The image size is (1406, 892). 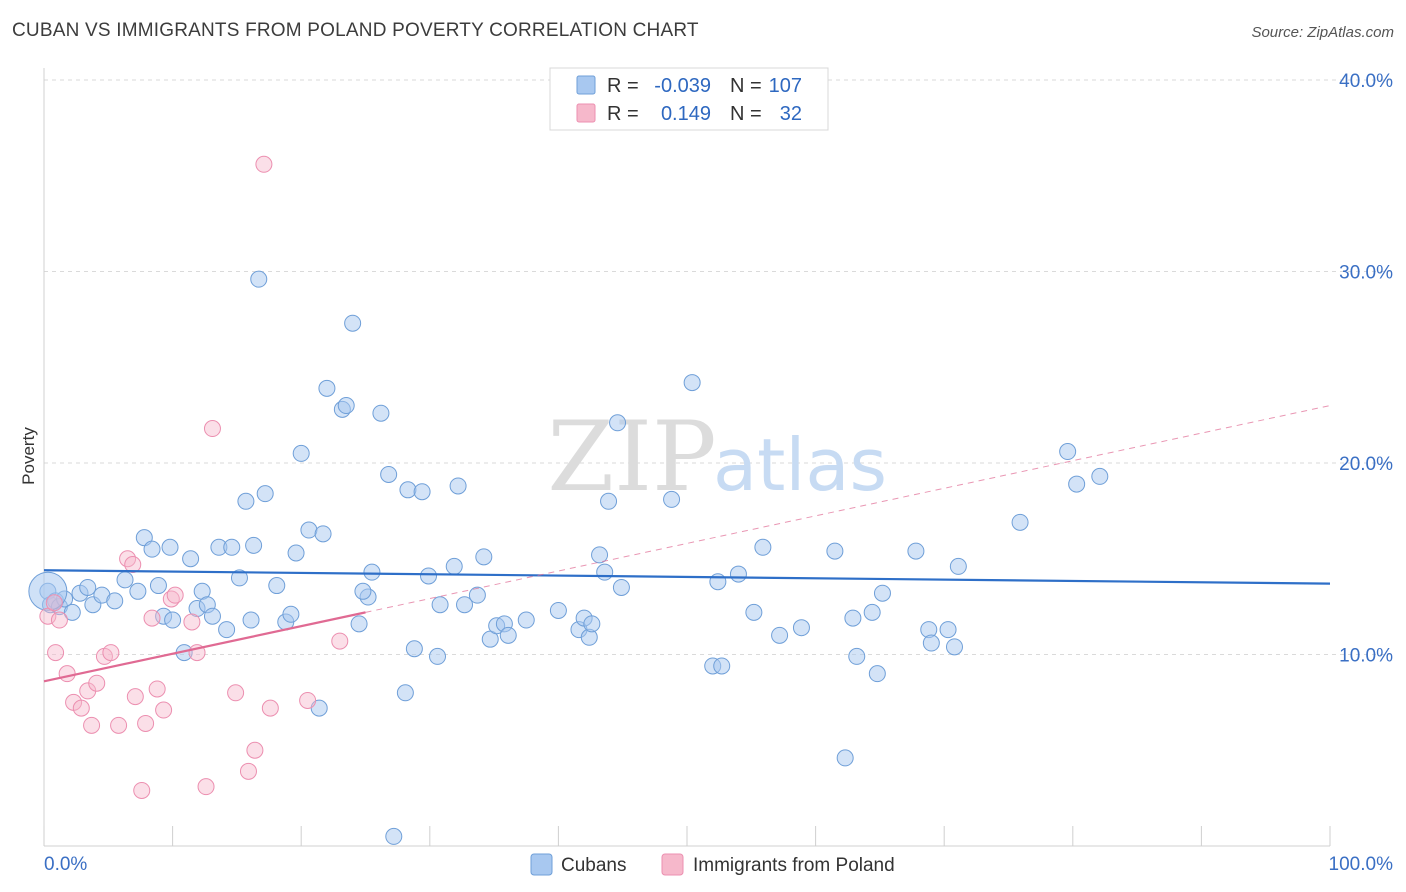 I want to click on bottom-legend-label-poland: Immigrants from Poland, so click(x=794, y=865).